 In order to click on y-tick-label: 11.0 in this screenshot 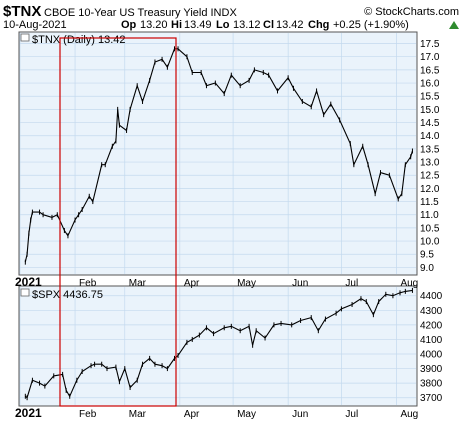, I will do `click(429, 215)`.